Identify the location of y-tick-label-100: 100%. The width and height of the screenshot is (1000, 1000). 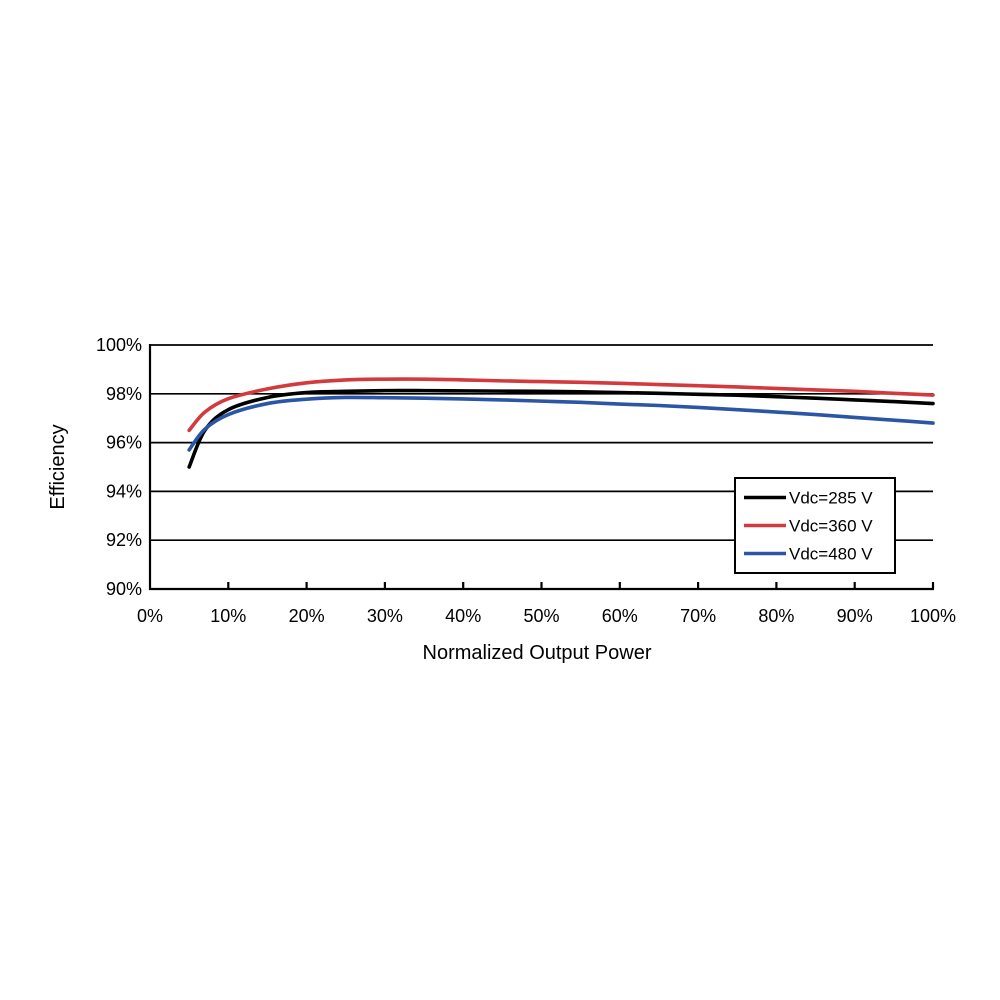
(119, 345).